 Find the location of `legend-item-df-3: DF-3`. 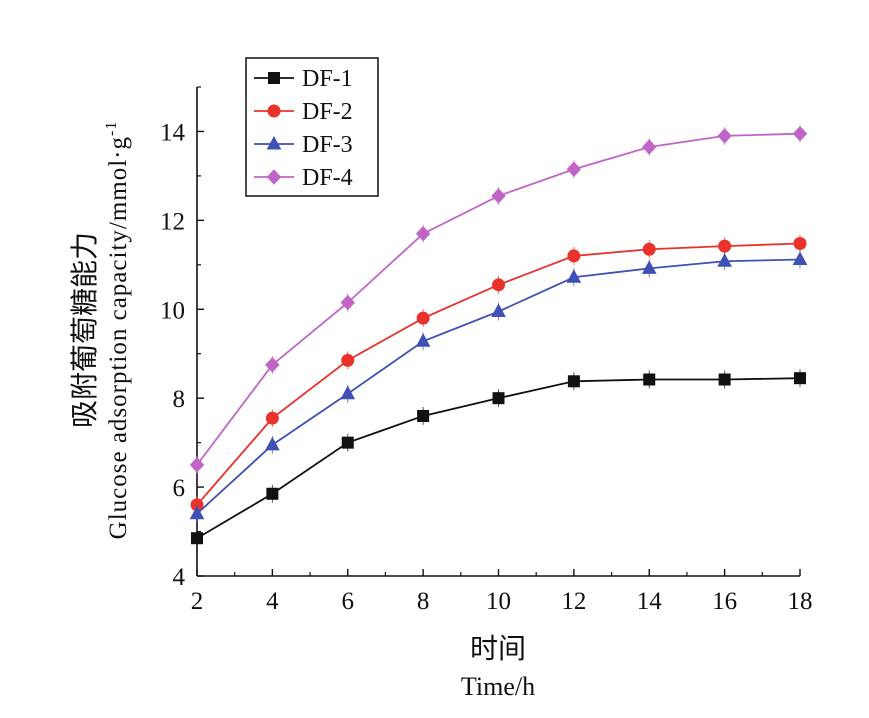

legend-item-df-3: DF-3 is located at coordinates (303, 145).